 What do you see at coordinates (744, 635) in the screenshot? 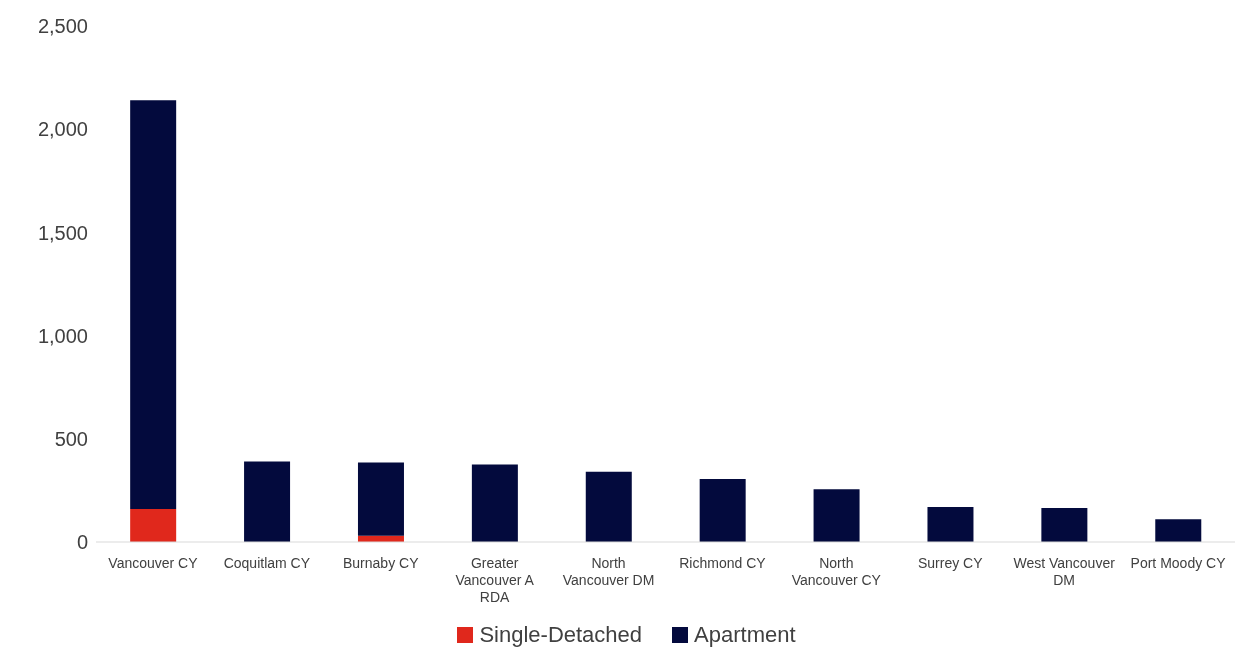
I see `legend-label: Apartment` at bounding box center [744, 635].